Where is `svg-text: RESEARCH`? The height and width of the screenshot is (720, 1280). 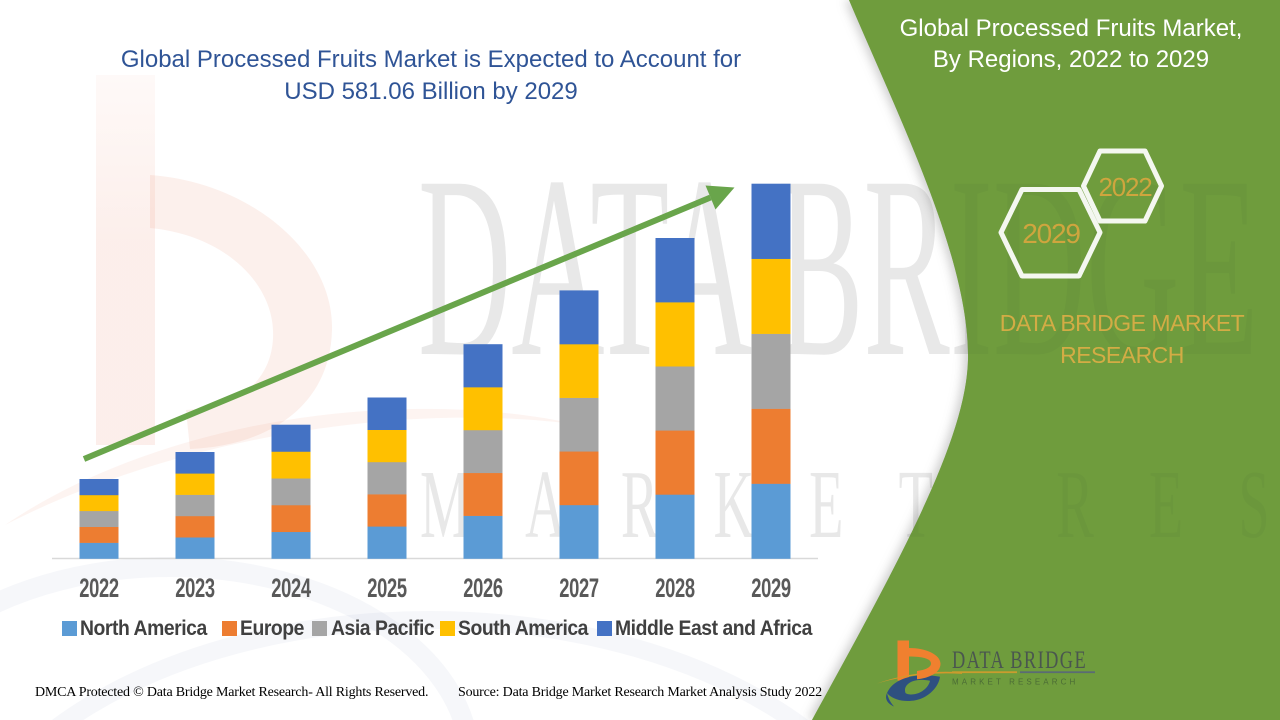
svg-text: RESEARCH is located at coordinates (1122, 355).